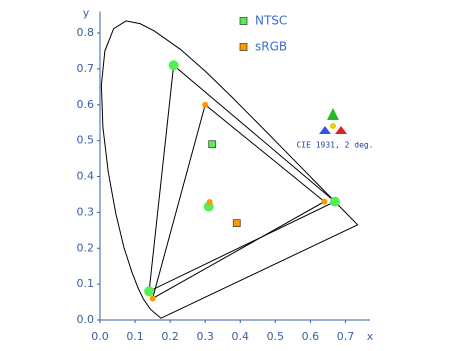 The height and width of the screenshot is (351, 450). What do you see at coordinates (100, 336) in the screenshot?
I see `x-tick-label: 0.0` at bounding box center [100, 336].